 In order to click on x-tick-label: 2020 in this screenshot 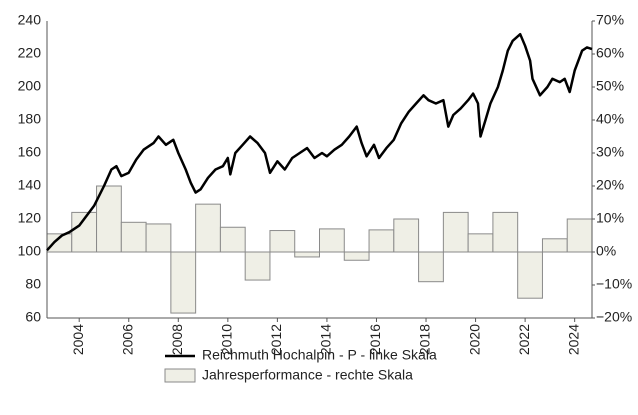, I will do `click(474, 339)`.